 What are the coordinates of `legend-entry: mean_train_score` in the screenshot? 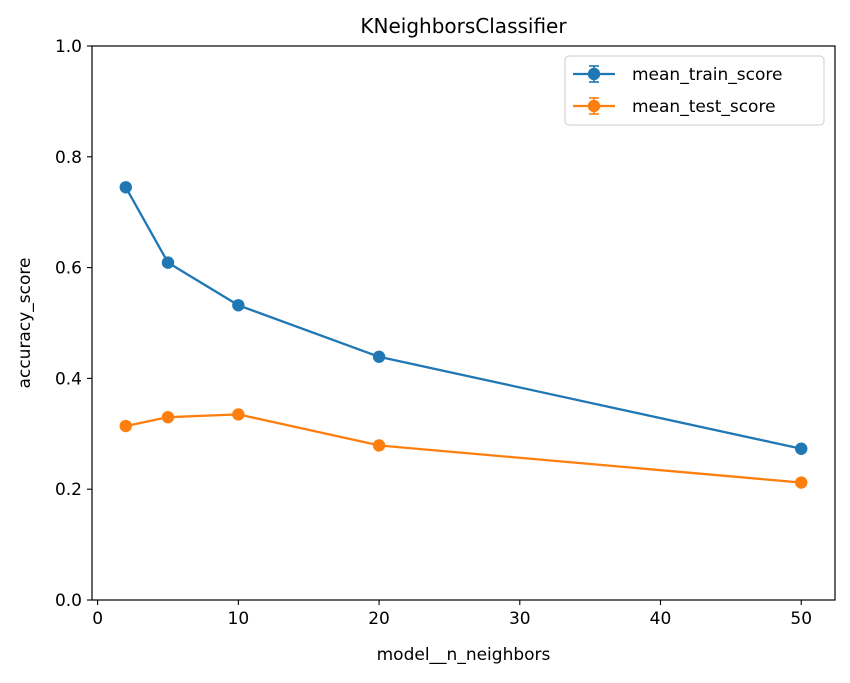 It's located at (677, 75).